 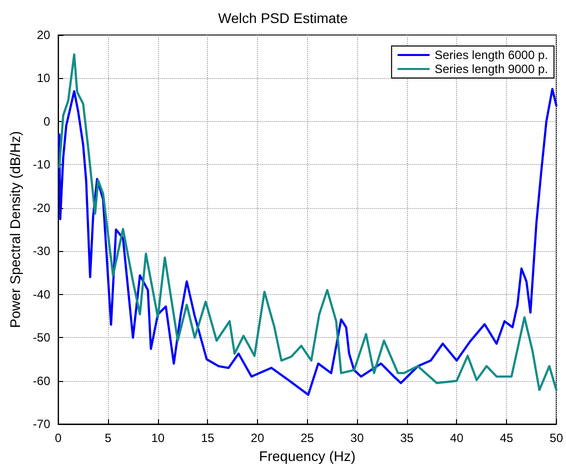 What do you see at coordinates (457, 438) in the screenshot?
I see `x-tick-label: 40` at bounding box center [457, 438].